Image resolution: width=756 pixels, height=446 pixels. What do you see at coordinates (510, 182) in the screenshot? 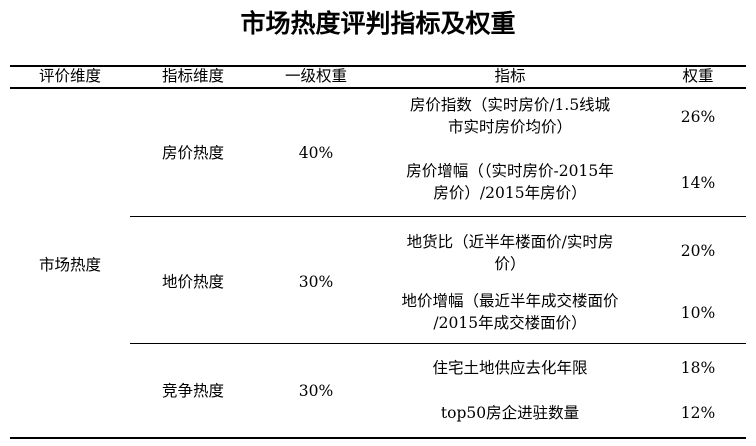
I see `indicator: 房价增幅（（实时房价-2015年 房价）/2015年房价）` at bounding box center [510, 182].